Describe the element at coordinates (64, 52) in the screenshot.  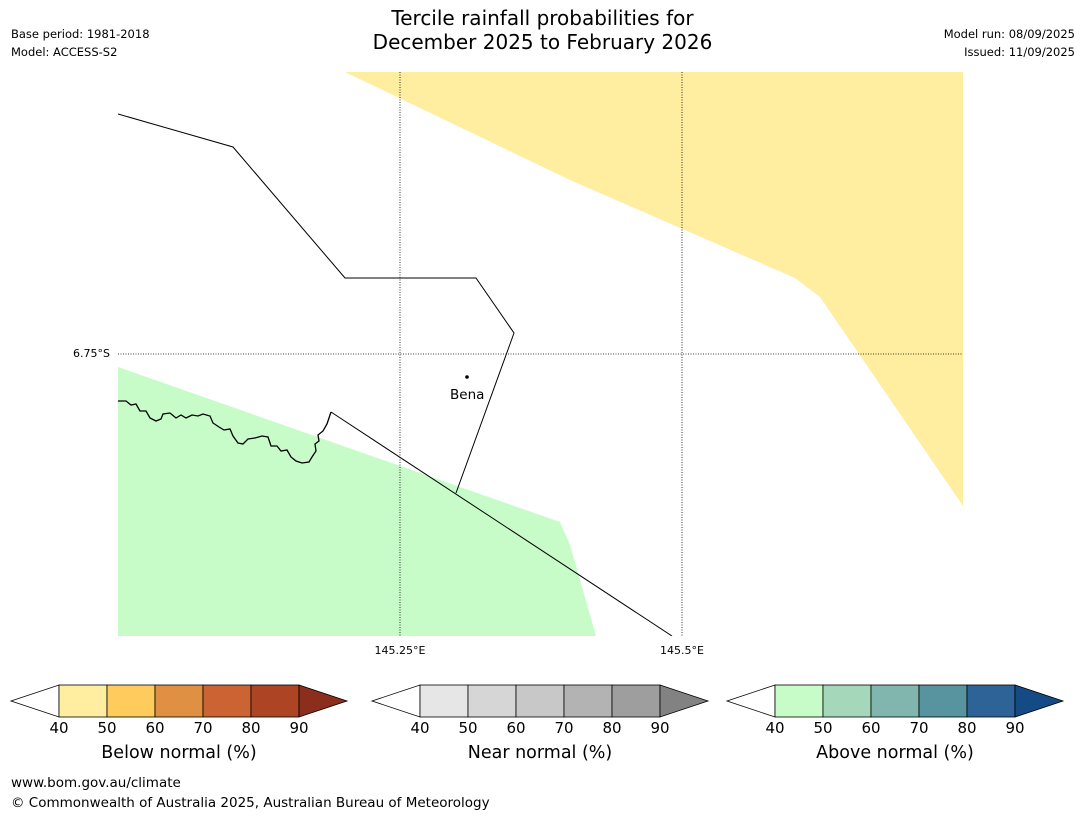
I see `model-text: Model: ACCESS-S2` at that location.